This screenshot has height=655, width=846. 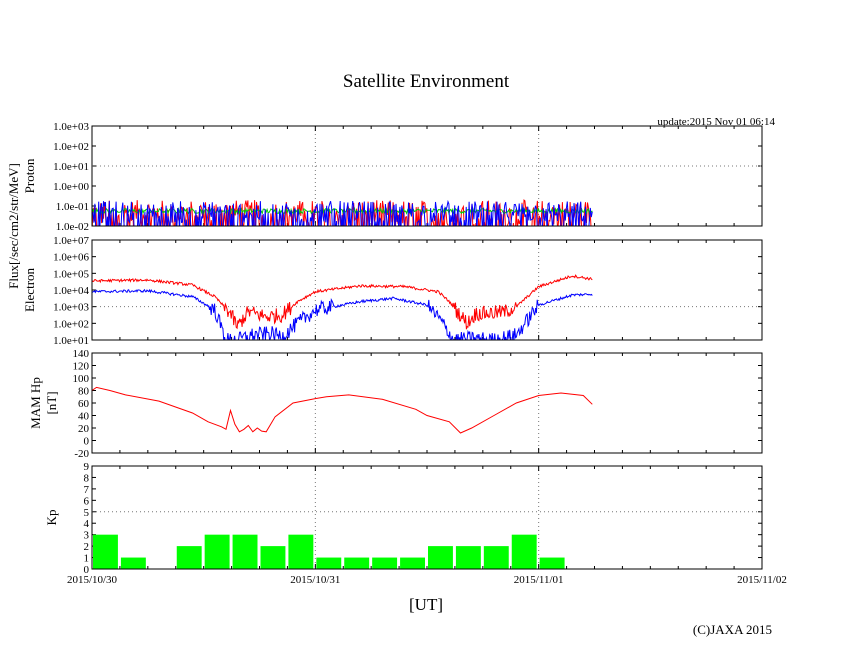 I want to click on series-line-red, so click(x=342, y=302).